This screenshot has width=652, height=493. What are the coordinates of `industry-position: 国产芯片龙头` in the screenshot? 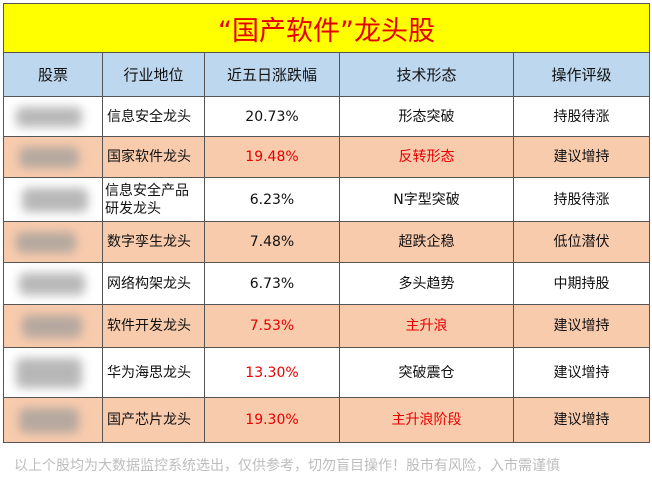 It's located at (154, 420).